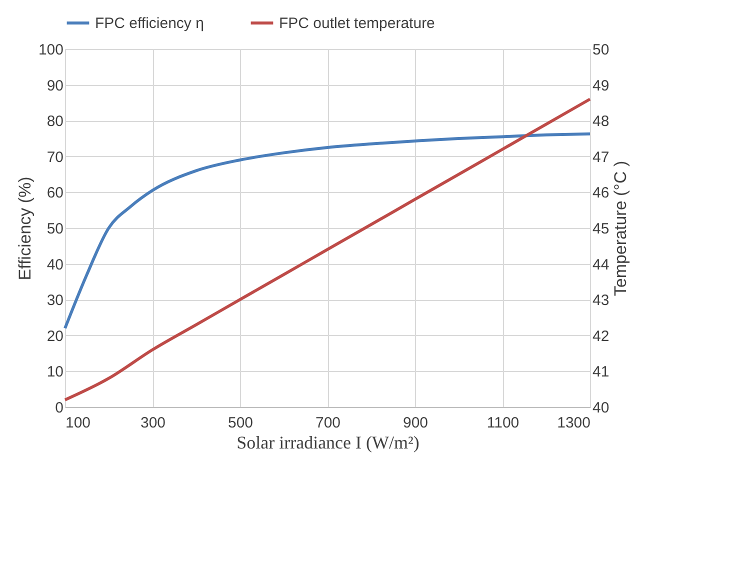  What do you see at coordinates (153, 423) in the screenshot?
I see `x-tick-label: 300` at bounding box center [153, 423].